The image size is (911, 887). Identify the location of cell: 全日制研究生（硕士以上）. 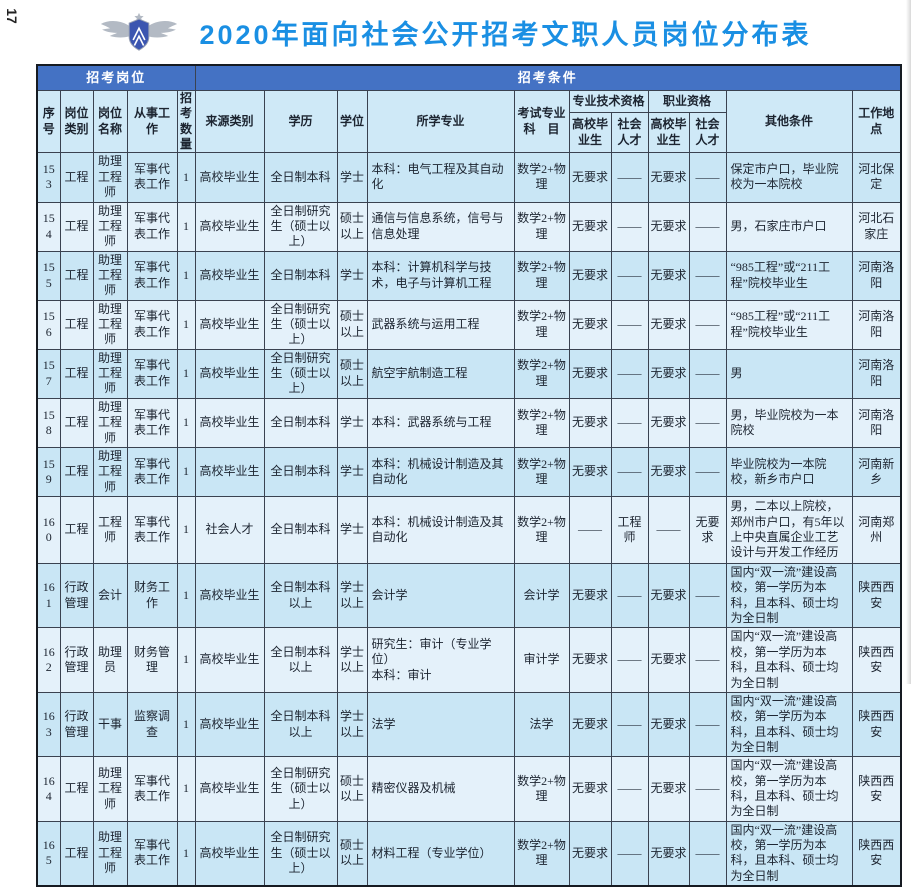
(300, 226).